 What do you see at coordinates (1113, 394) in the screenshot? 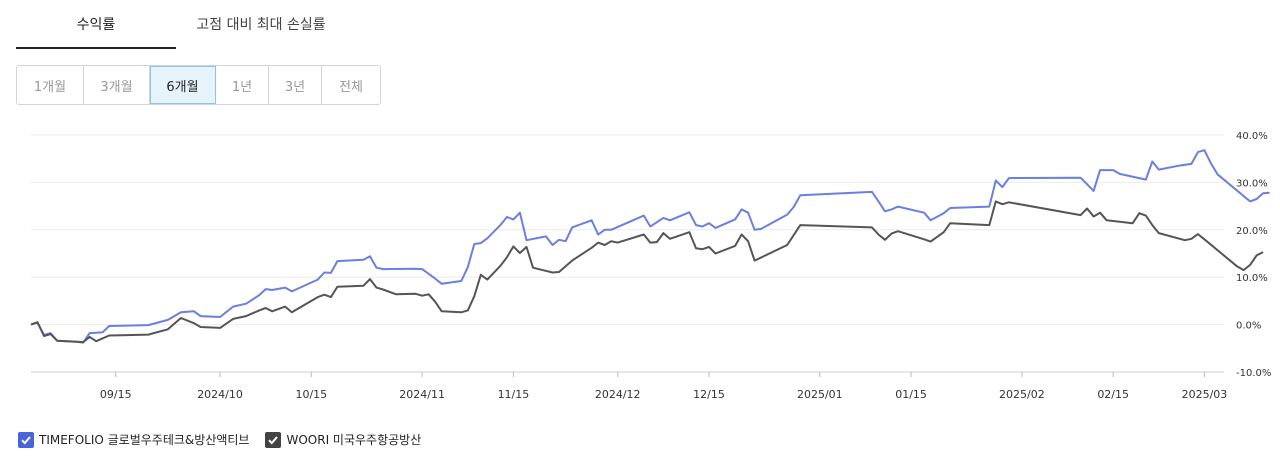
I see `x-tick-label: 02/15` at bounding box center [1113, 394].